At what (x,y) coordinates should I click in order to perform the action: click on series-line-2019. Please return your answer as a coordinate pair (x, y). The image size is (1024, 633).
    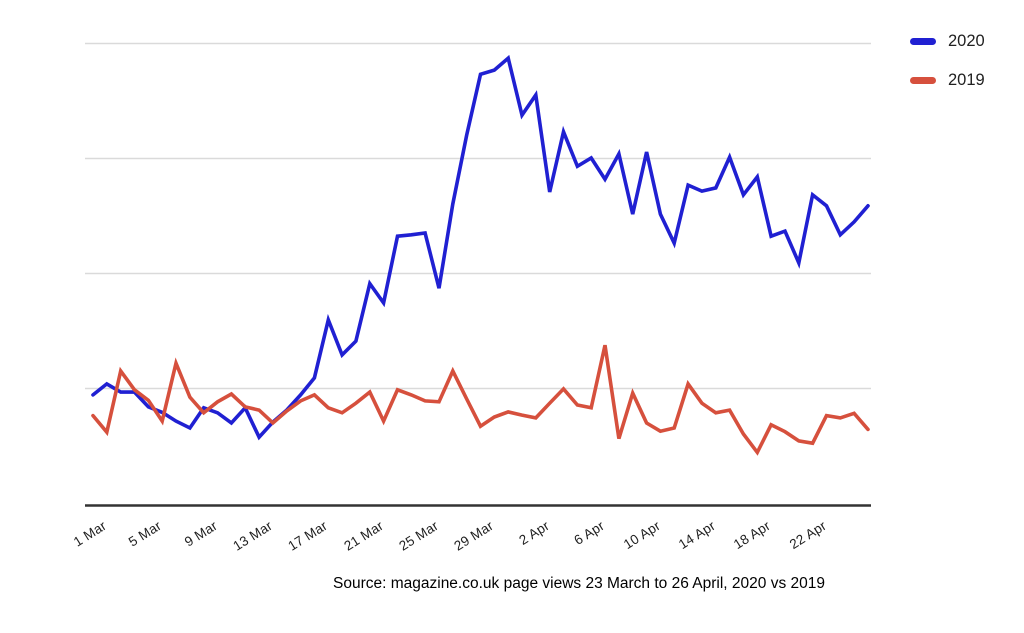
    Looking at the image, I should click on (480, 400).